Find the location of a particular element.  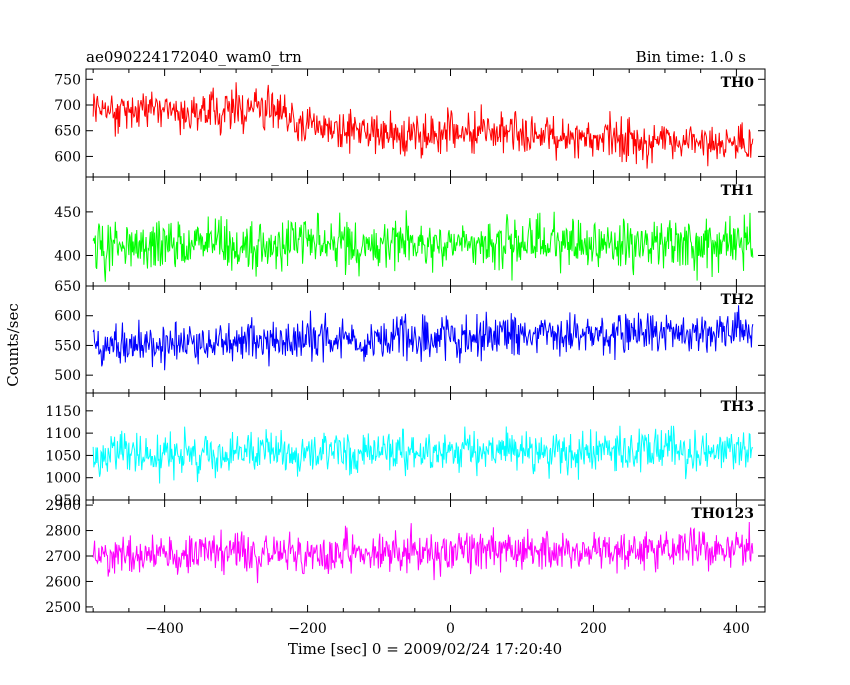

panel-label-th0123: TH0123 is located at coordinates (722, 514).